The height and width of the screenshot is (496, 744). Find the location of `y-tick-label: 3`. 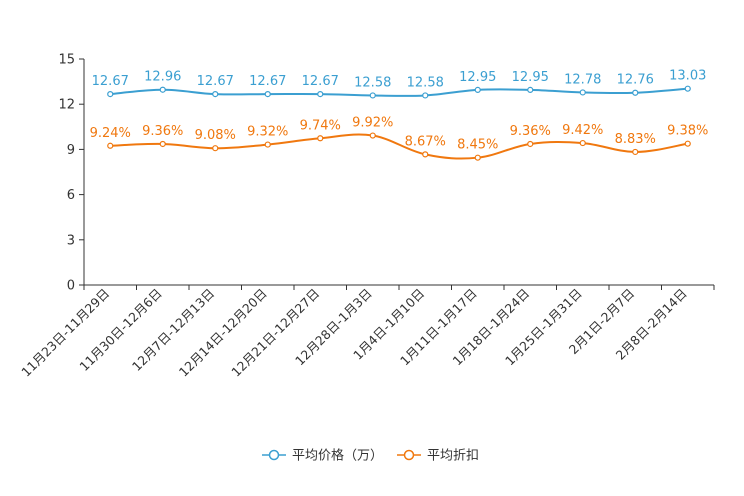

y-tick-label: 3 is located at coordinates (71, 240).